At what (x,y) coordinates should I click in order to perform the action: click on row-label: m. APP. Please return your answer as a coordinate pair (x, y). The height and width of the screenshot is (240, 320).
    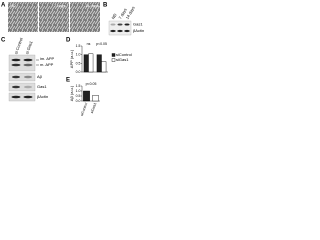
    Looking at the image, I should click on (47, 64).